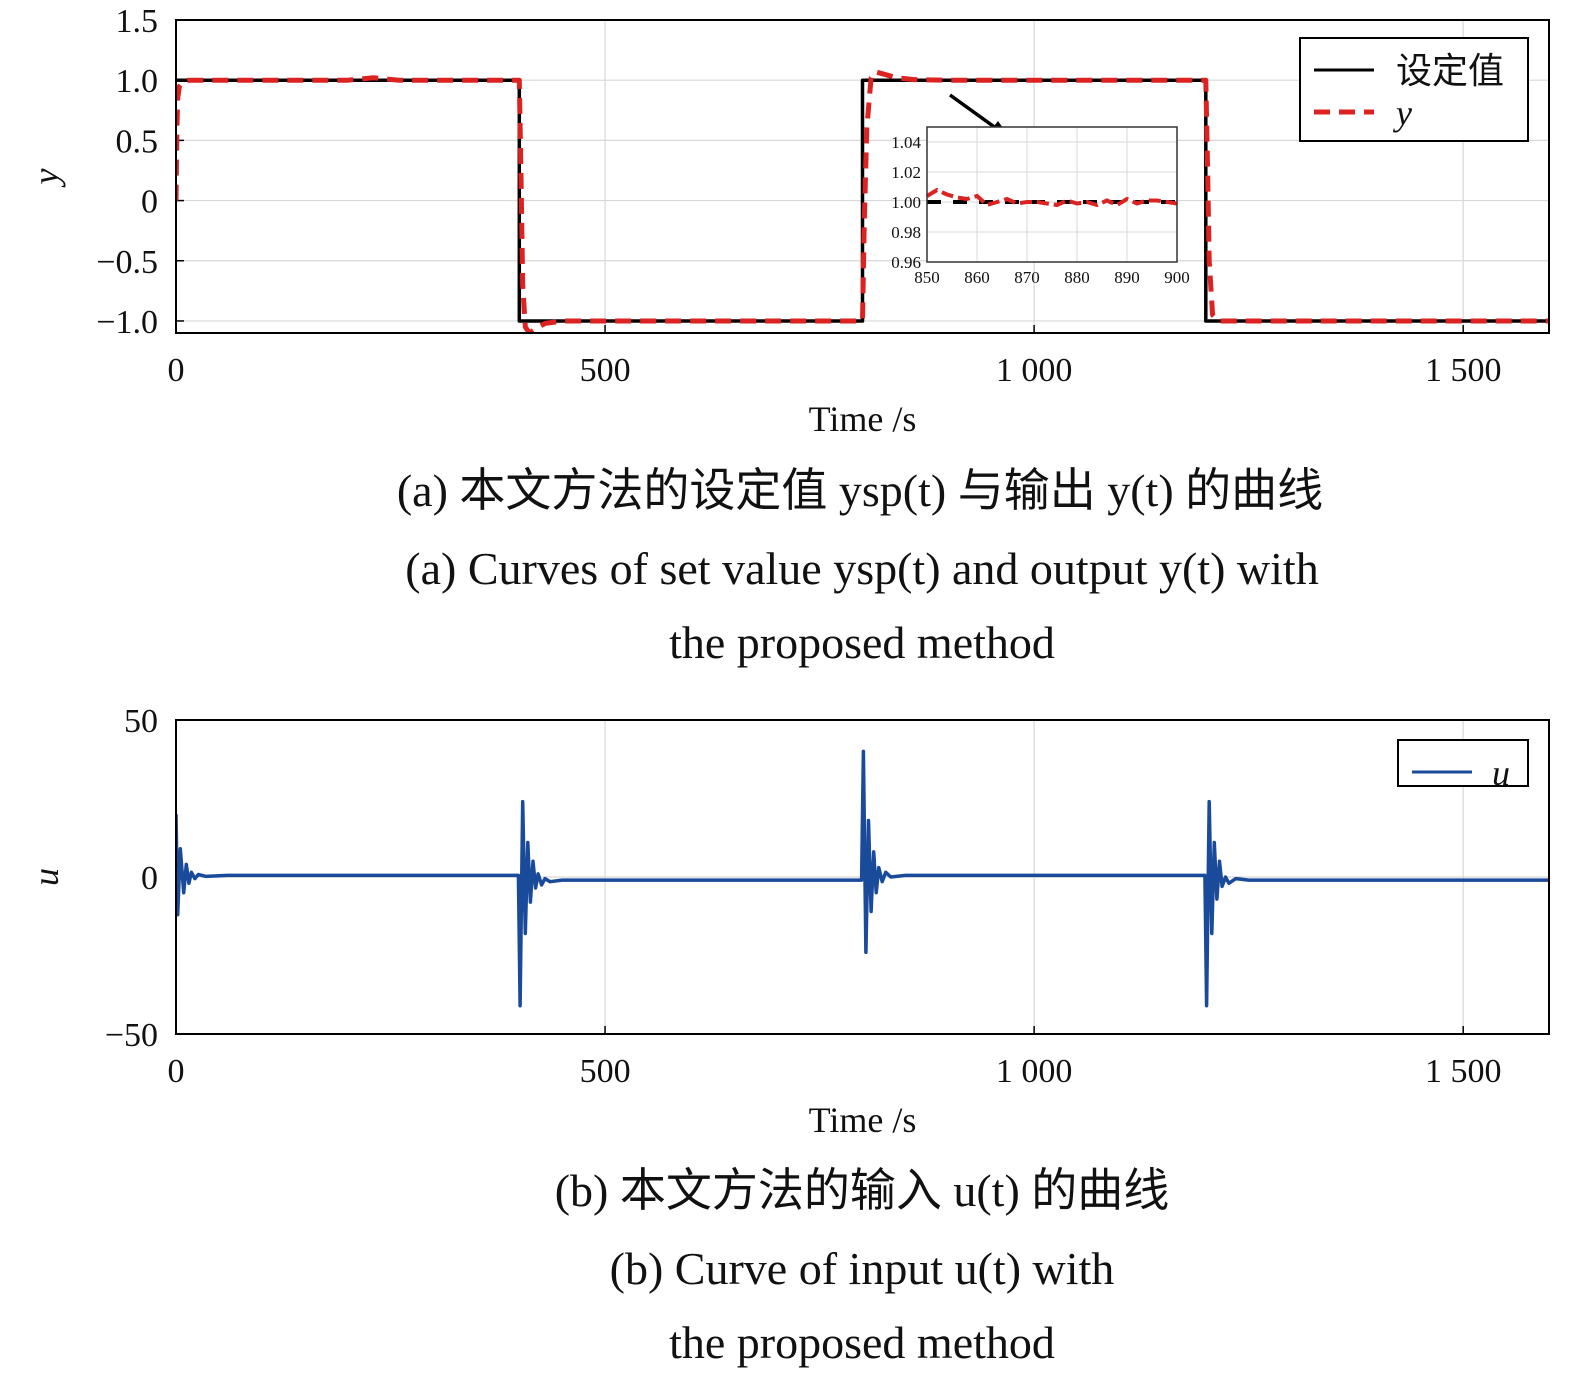 Image resolution: width=1575 pixels, height=1378 pixels. I want to click on inset-y-tick-label: 1.00, so click(906, 202).